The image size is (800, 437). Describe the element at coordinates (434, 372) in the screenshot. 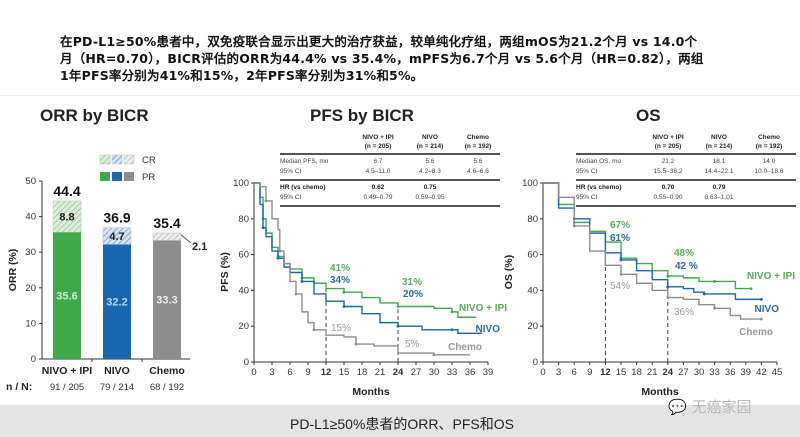

I see `x-tick-label: 30` at that location.